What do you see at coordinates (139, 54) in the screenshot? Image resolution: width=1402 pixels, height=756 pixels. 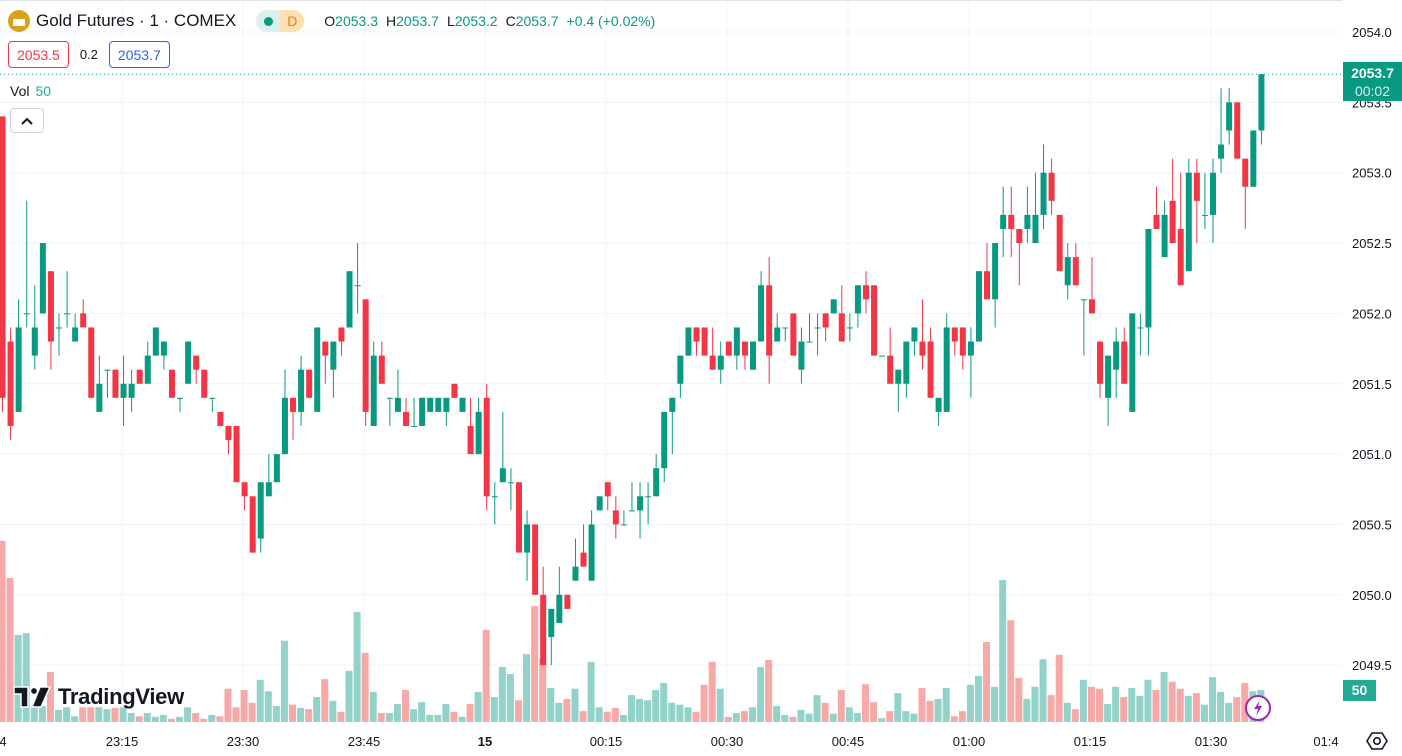 I see `buy-button: 2053.7` at bounding box center [139, 54].